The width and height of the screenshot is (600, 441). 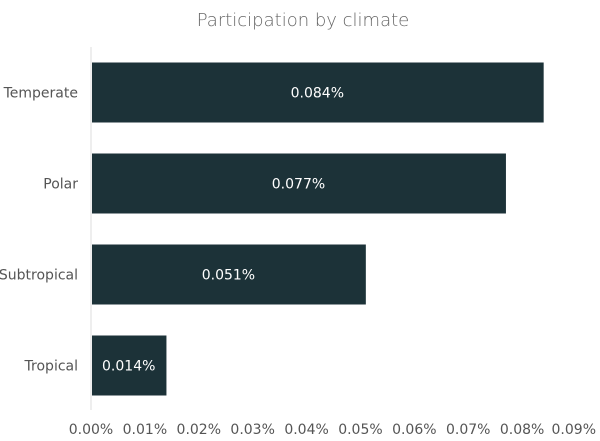 I want to click on x-tick-label: 0.08%, so click(x=522, y=430).